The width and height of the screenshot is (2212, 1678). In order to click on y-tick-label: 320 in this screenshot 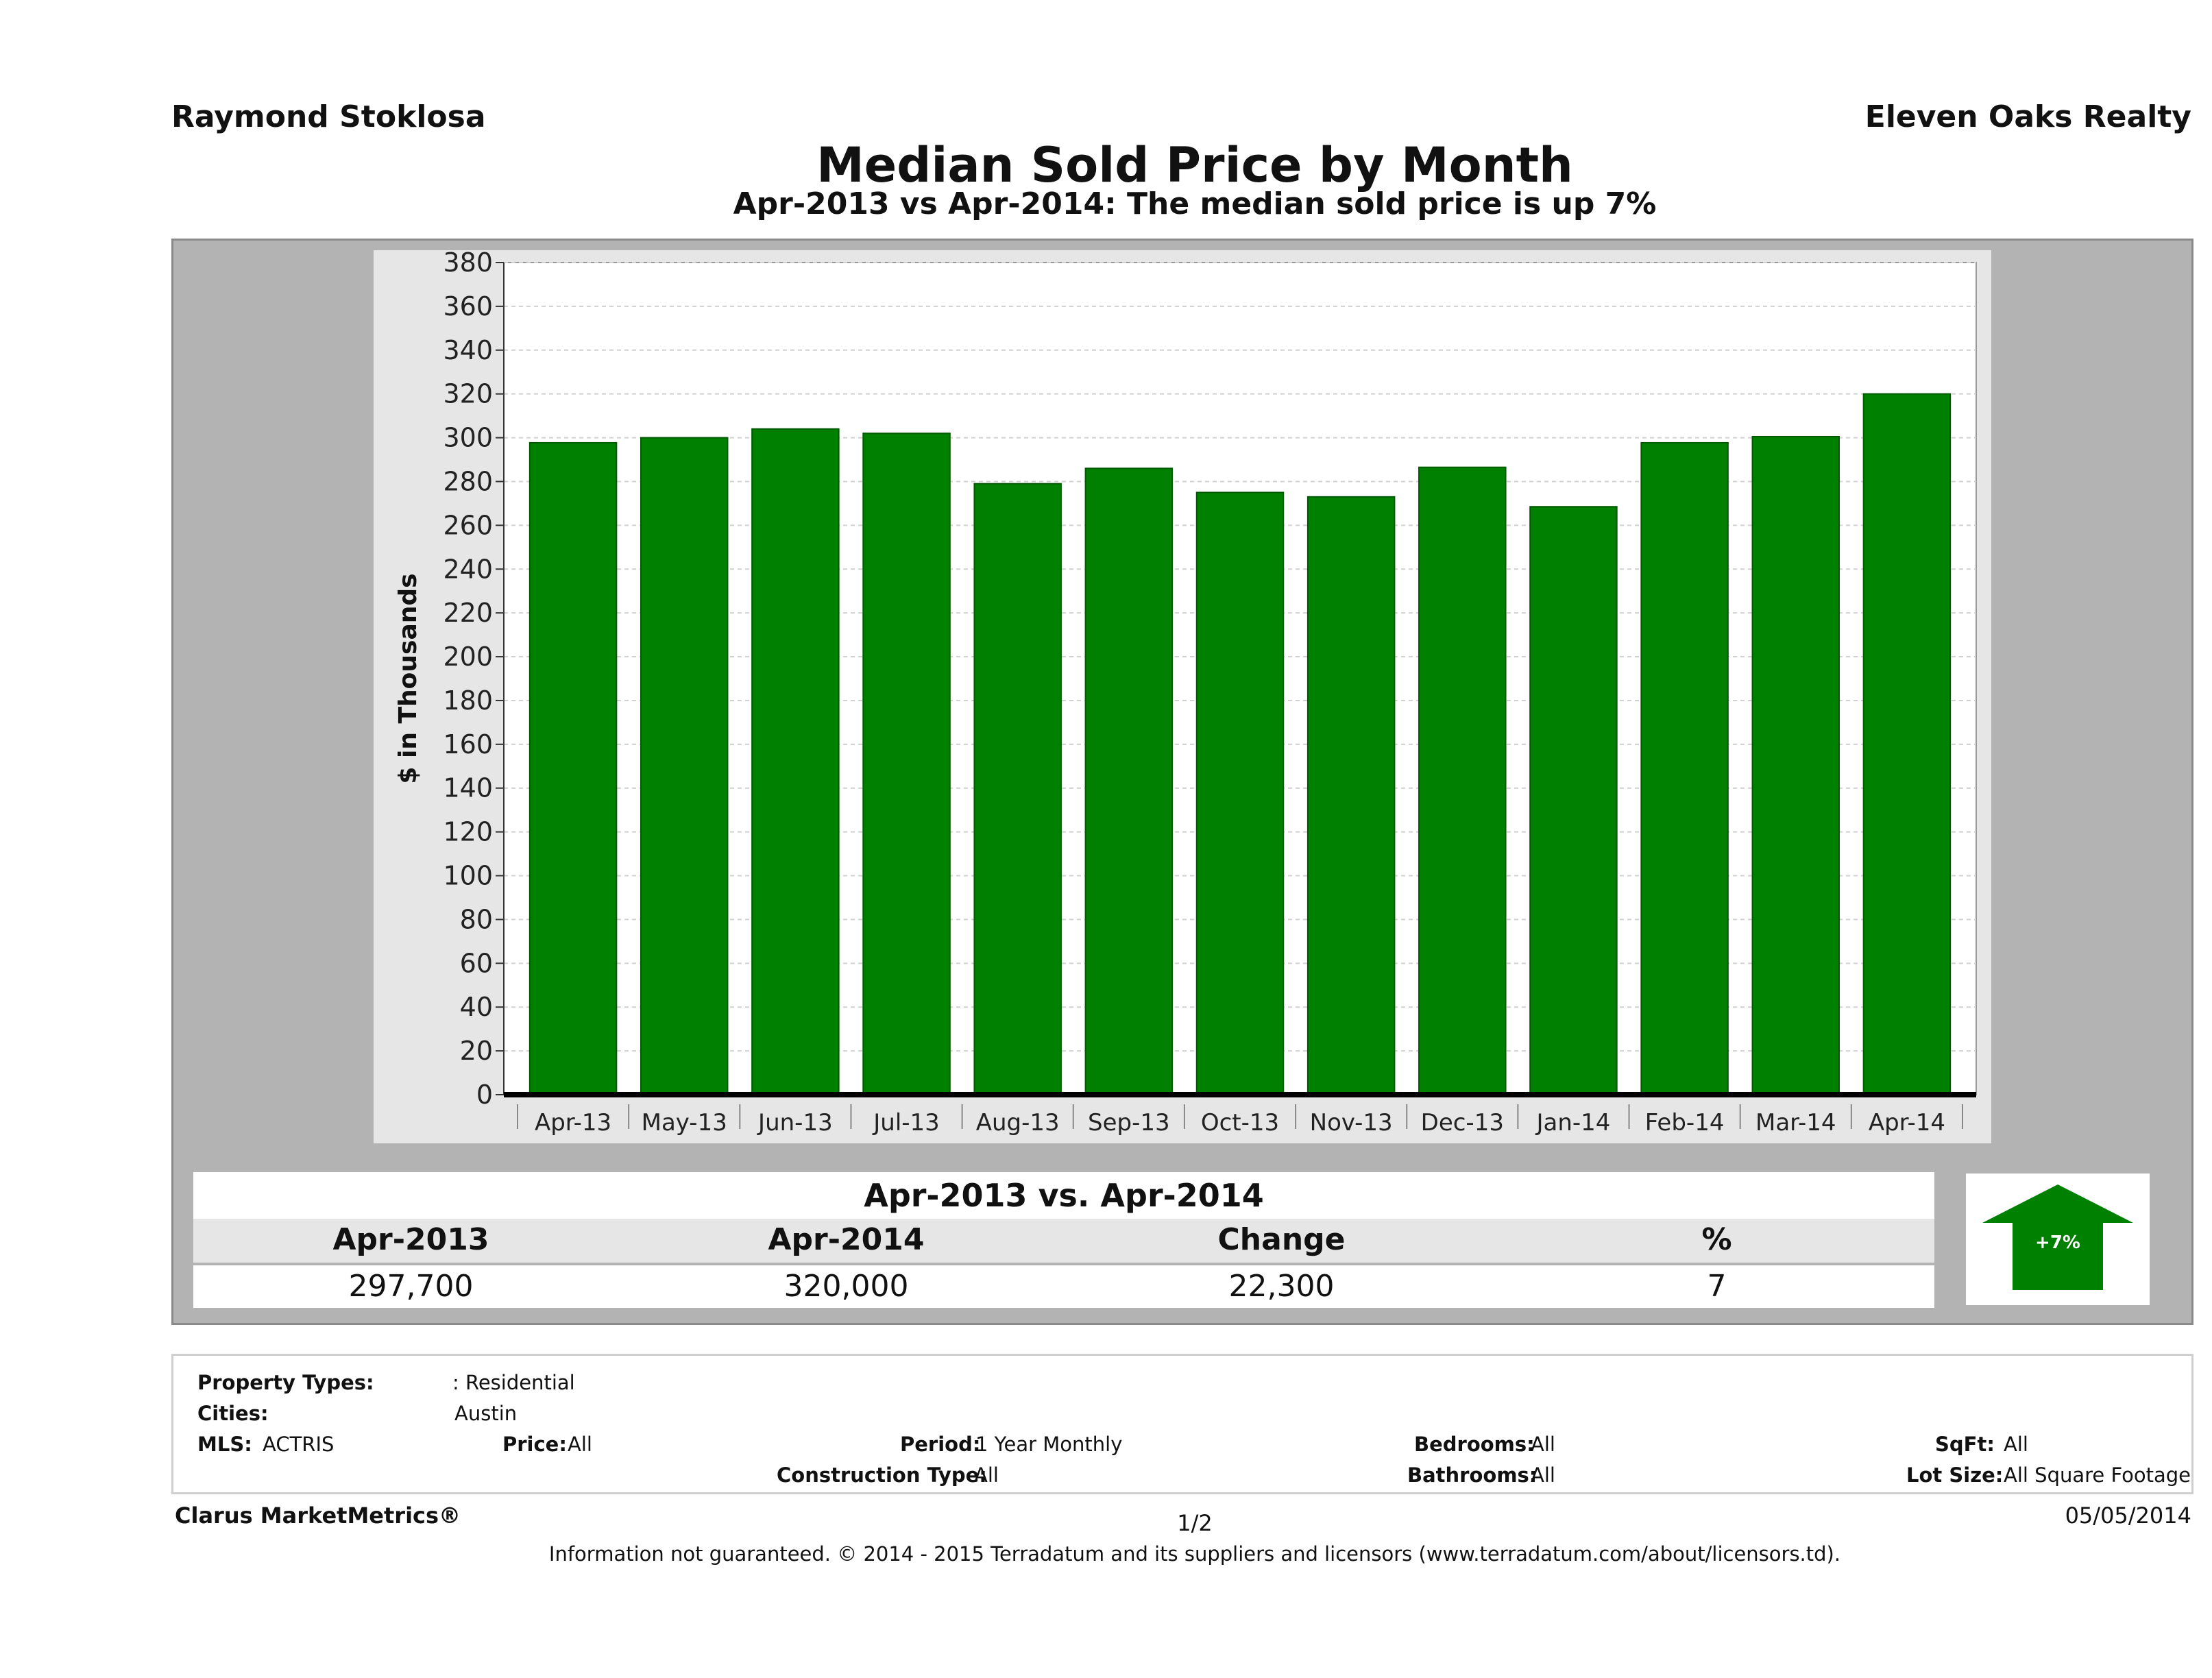, I will do `click(468, 394)`.